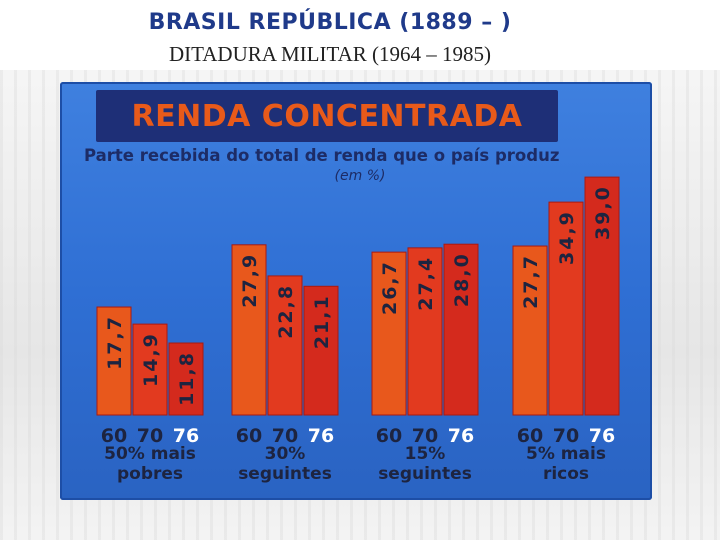 This screenshot has width=720, height=540. Describe the element at coordinates (150, 464) in the screenshot. I see `category-label: 50% mais pobres` at that location.